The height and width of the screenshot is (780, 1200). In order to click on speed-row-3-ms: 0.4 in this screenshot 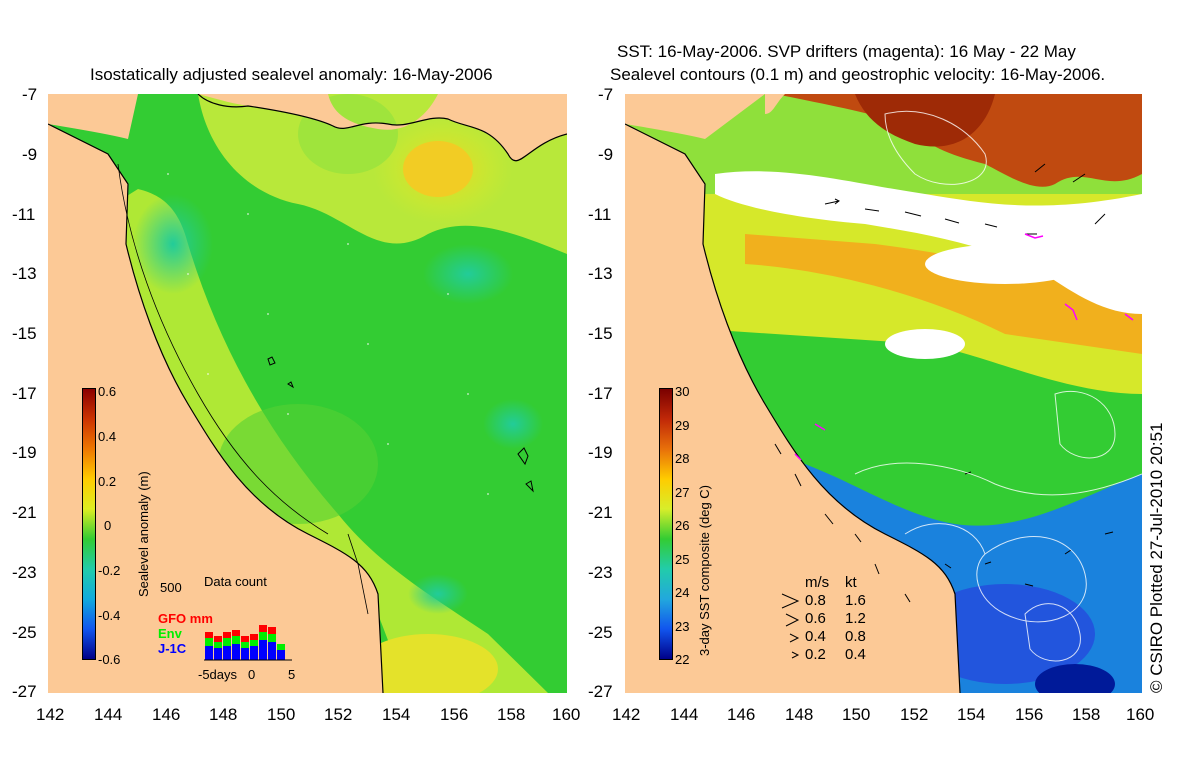, I will do `click(815, 636)`.